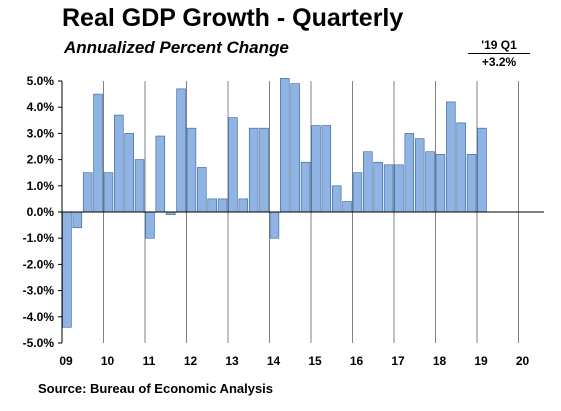 The height and width of the screenshot is (411, 561). I want to click on y-tick-label: -1.0%, so click(39, 238).